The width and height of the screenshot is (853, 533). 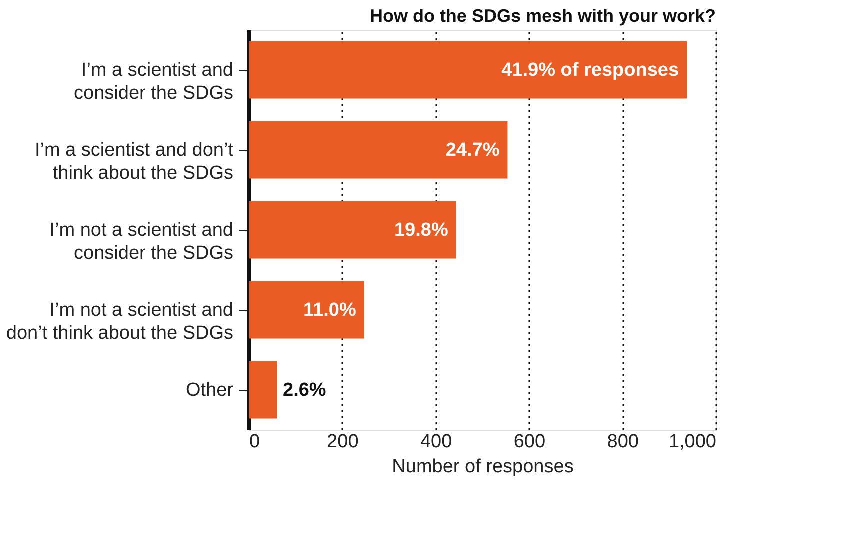 I want to click on annotation: 11.0%, so click(x=330, y=310).